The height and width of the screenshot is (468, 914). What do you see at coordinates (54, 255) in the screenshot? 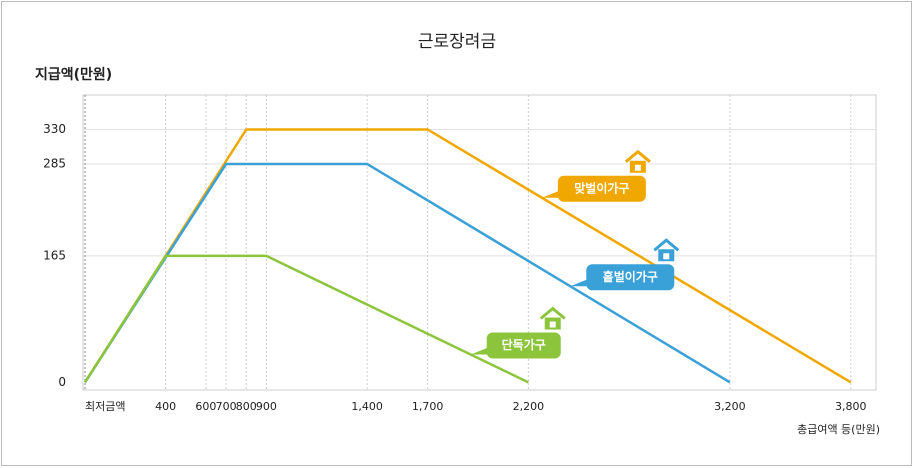
I see `y-tick-label: 165` at bounding box center [54, 255].